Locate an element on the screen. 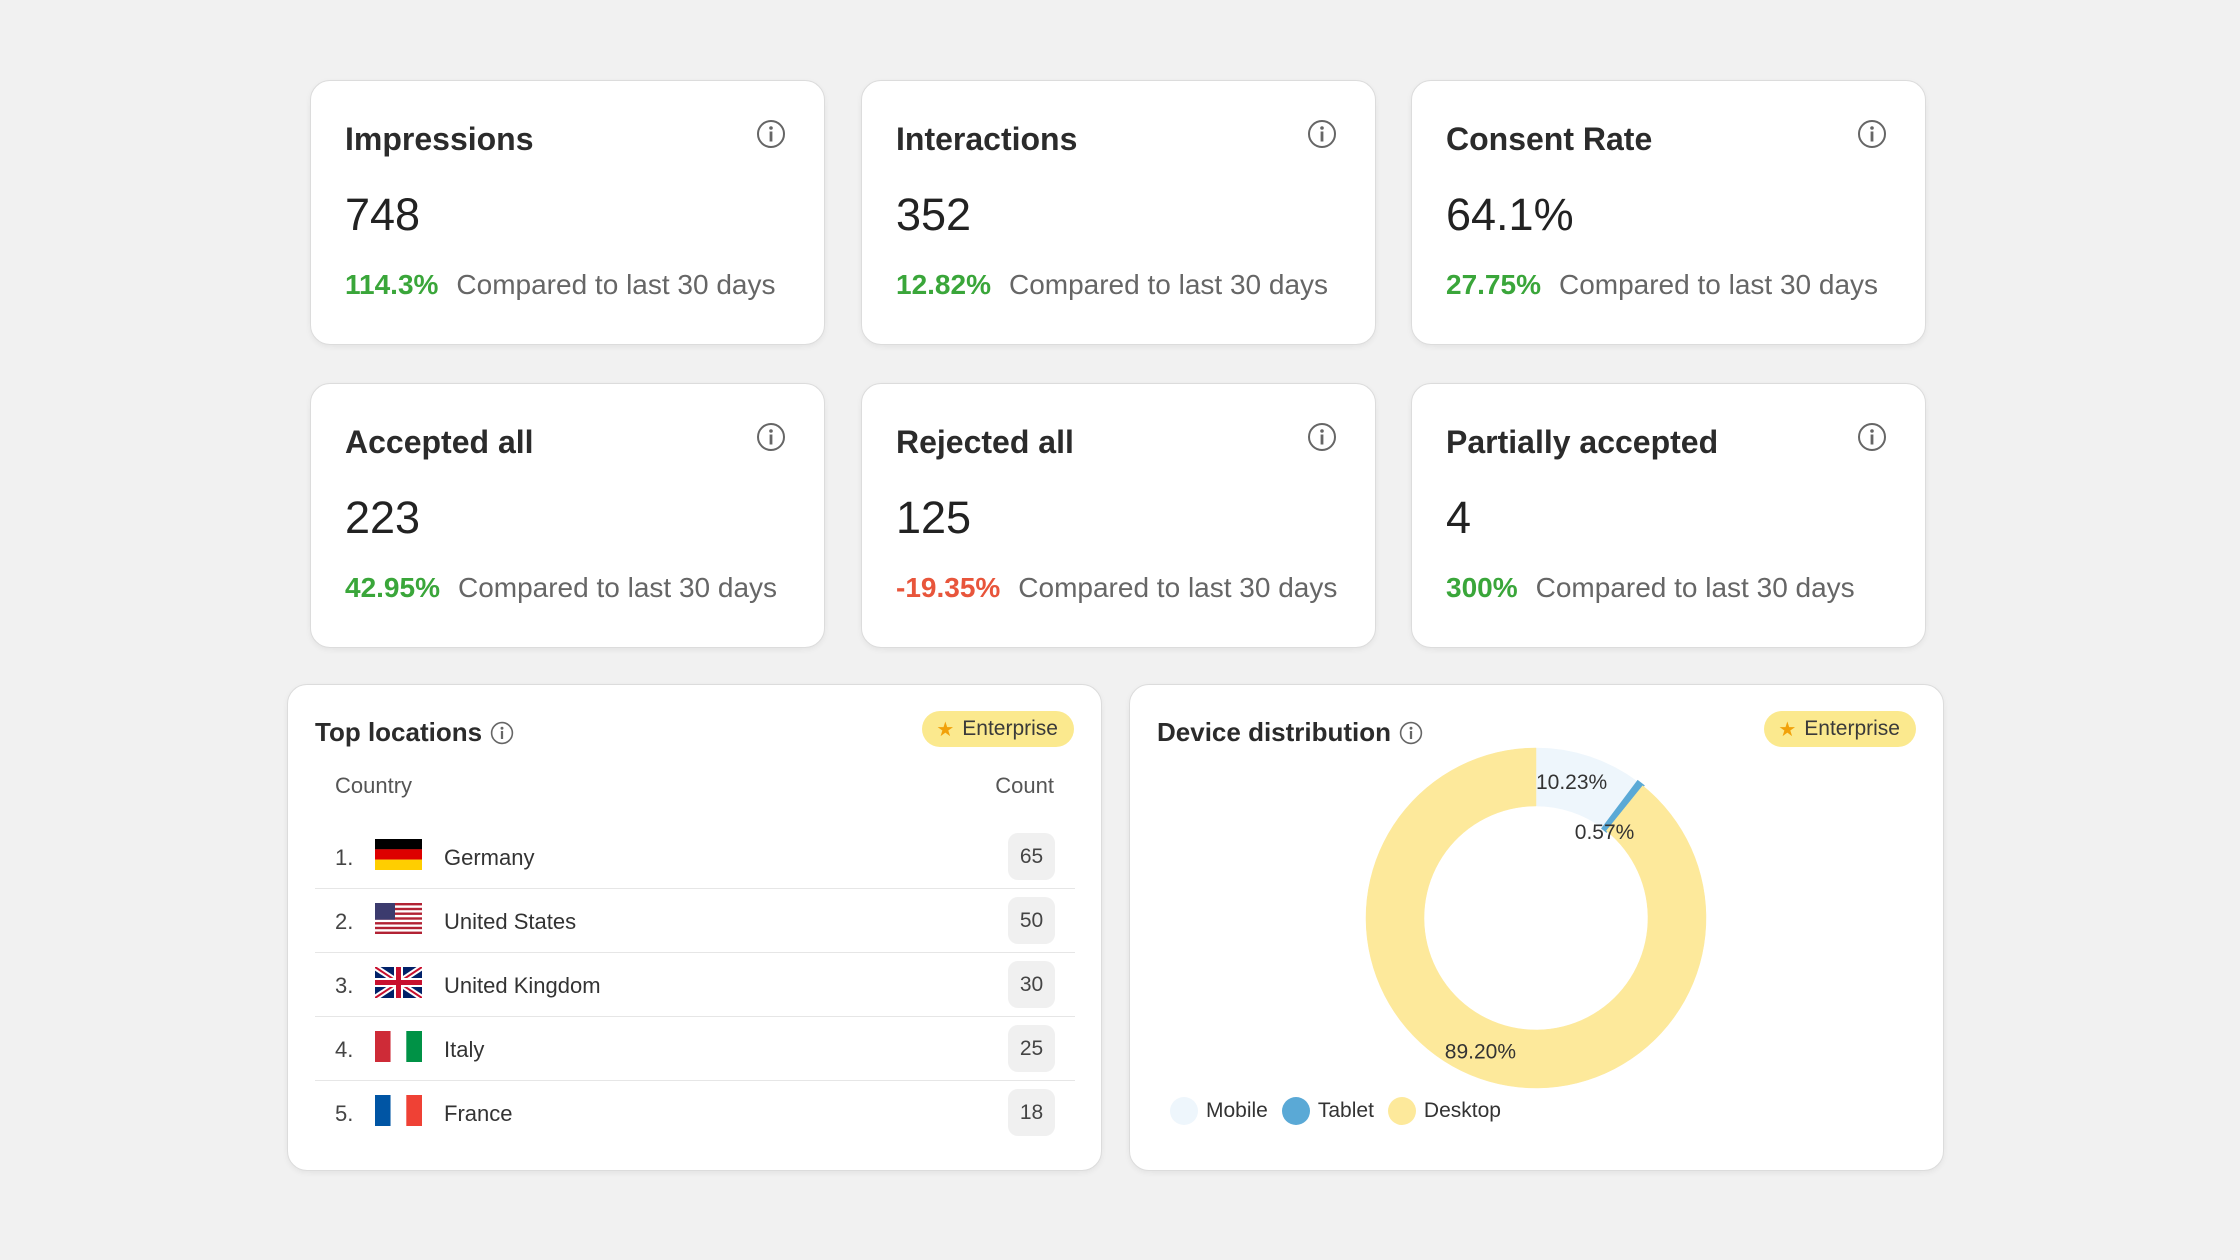 This screenshot has height=1260, width=2240. legend-label: Desktop is located at coordinates (1462, 1110).